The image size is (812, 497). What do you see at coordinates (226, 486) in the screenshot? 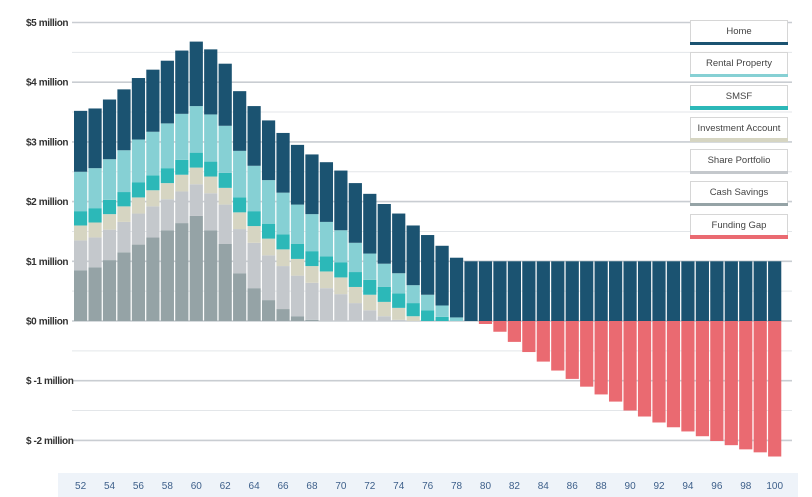
I see `x-tick-label: 62` at bounding box center [226, 486].